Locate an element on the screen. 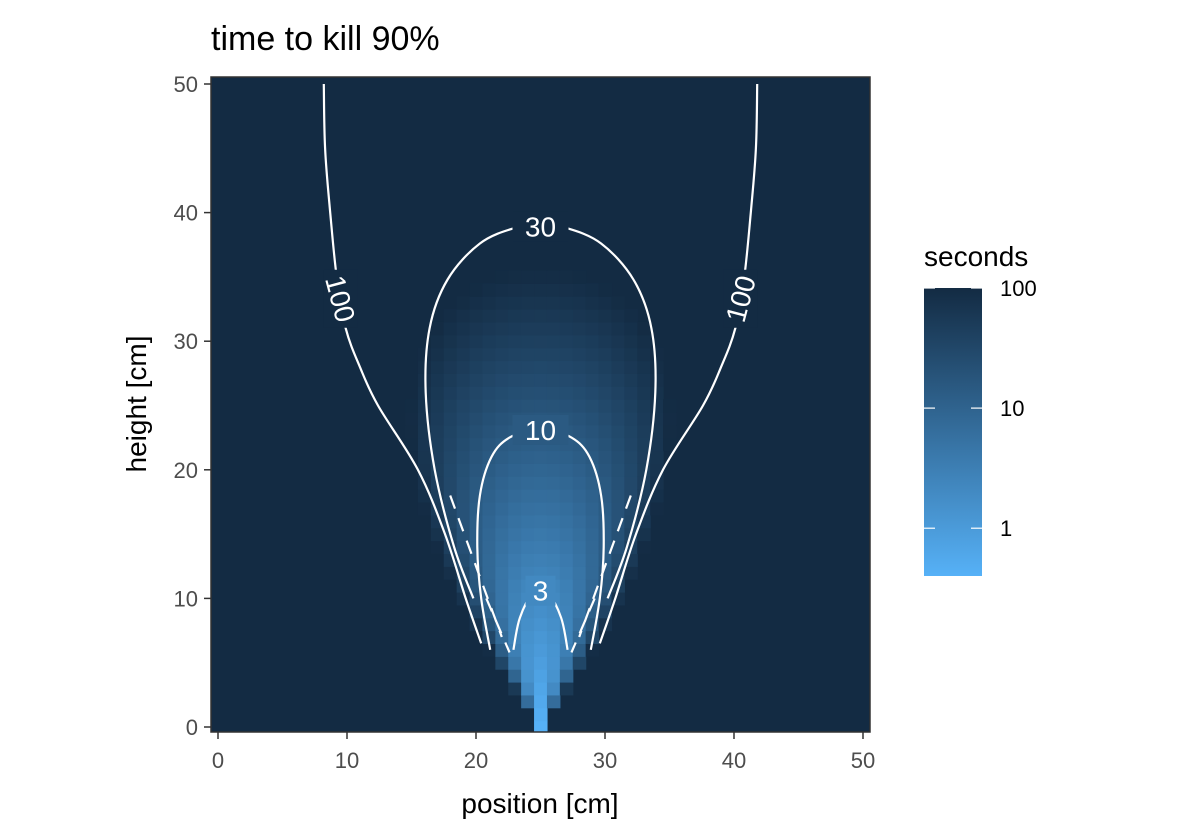 This screenshot has height=840, width=1200. x-axis-title: position [cm] is located at coordinates (539, 803).